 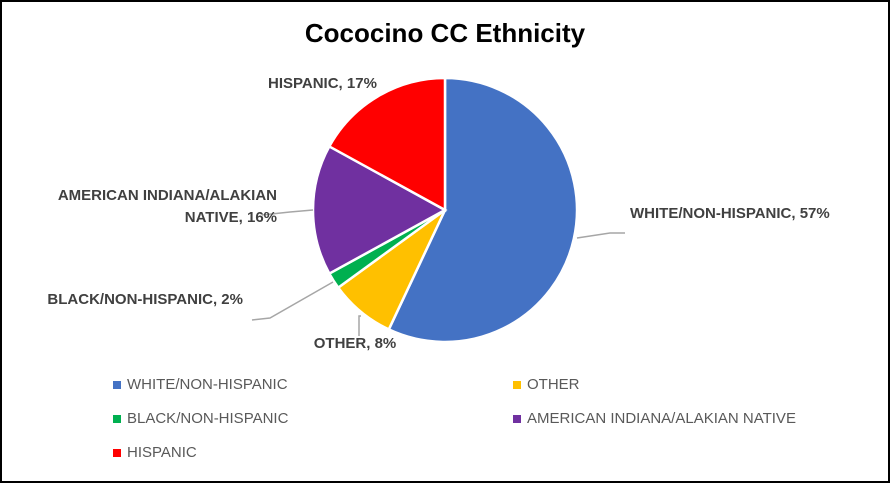 What do you see at coordinates (162, 452) in the screenshot?
I see `legend-label: HISPANIC` at bounding box center [162, 452].